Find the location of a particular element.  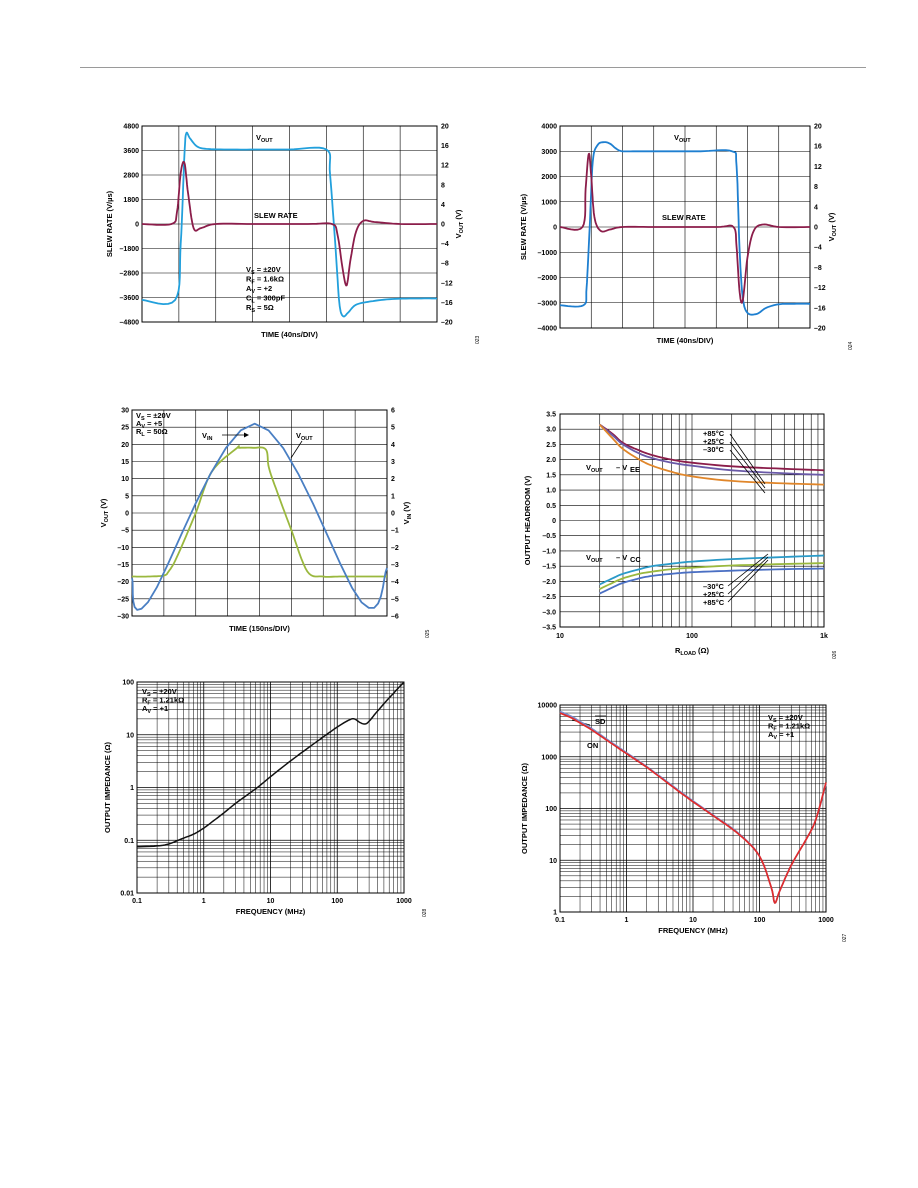

y2-tick-label: 2 is located at coordinates (393, 479).